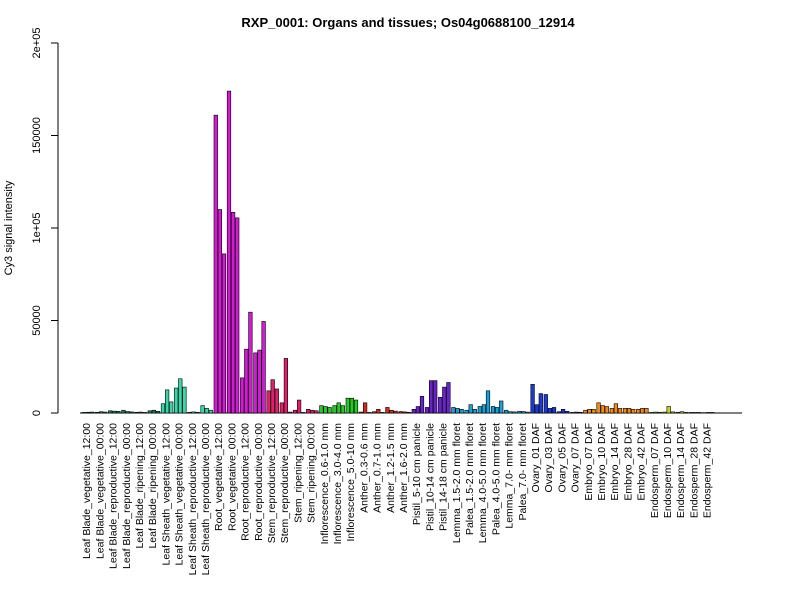 The height and width of the screenshot is (600, 800). What do you see at coordinates (140, 486) in the screenshot?
I see `x-tick-label: Leaf Blade_ripening_12:00` at bounding box center [140, 486].